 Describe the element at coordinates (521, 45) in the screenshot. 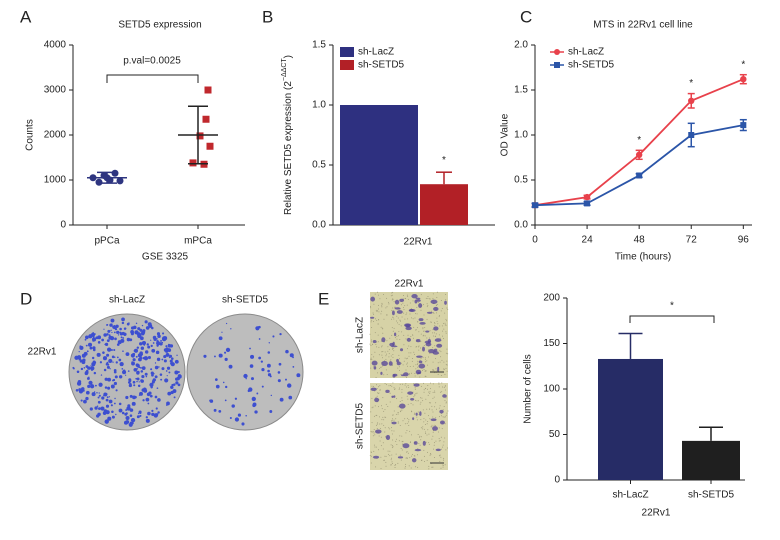

I see `y-tick-label: 2.0` at that location.